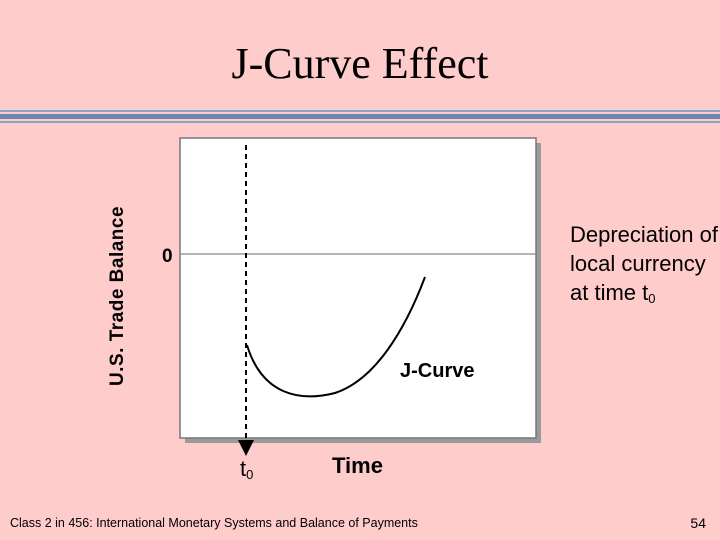  I want to click on slide-title: J-Curve Effect, so click(360, 63).